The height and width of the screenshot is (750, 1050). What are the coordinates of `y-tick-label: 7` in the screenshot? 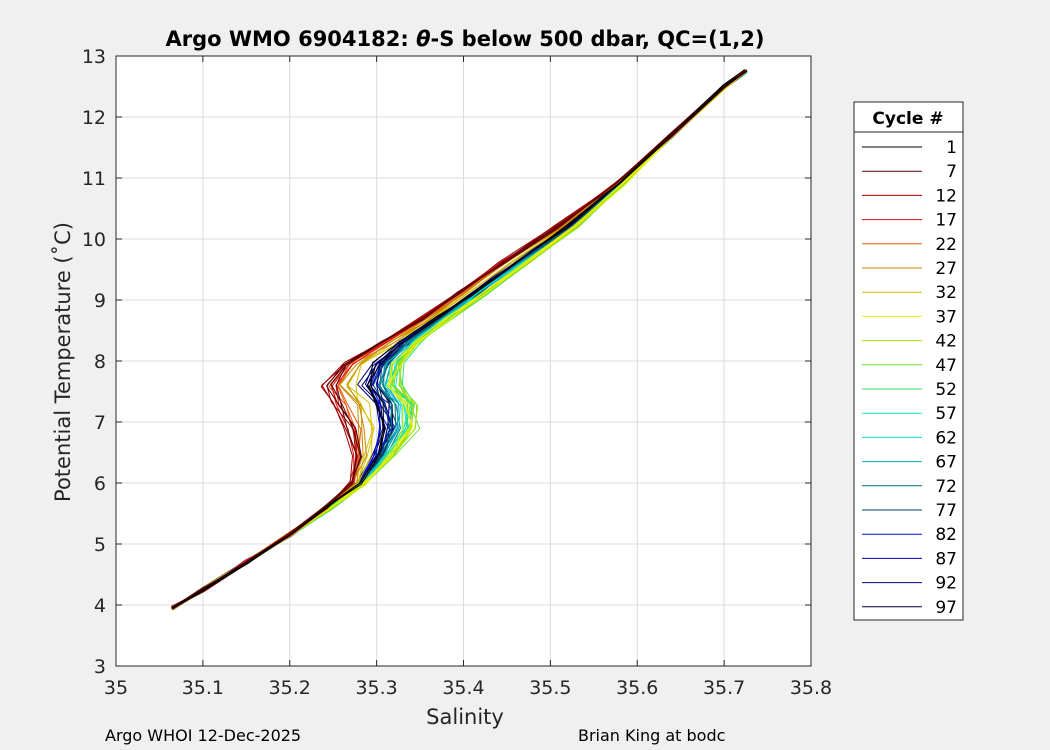 It's located at (100, 423).